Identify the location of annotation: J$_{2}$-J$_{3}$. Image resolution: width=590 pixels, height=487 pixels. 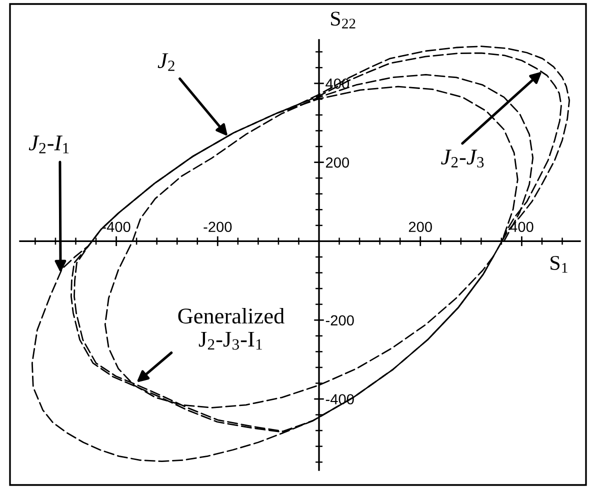
(462, 159).